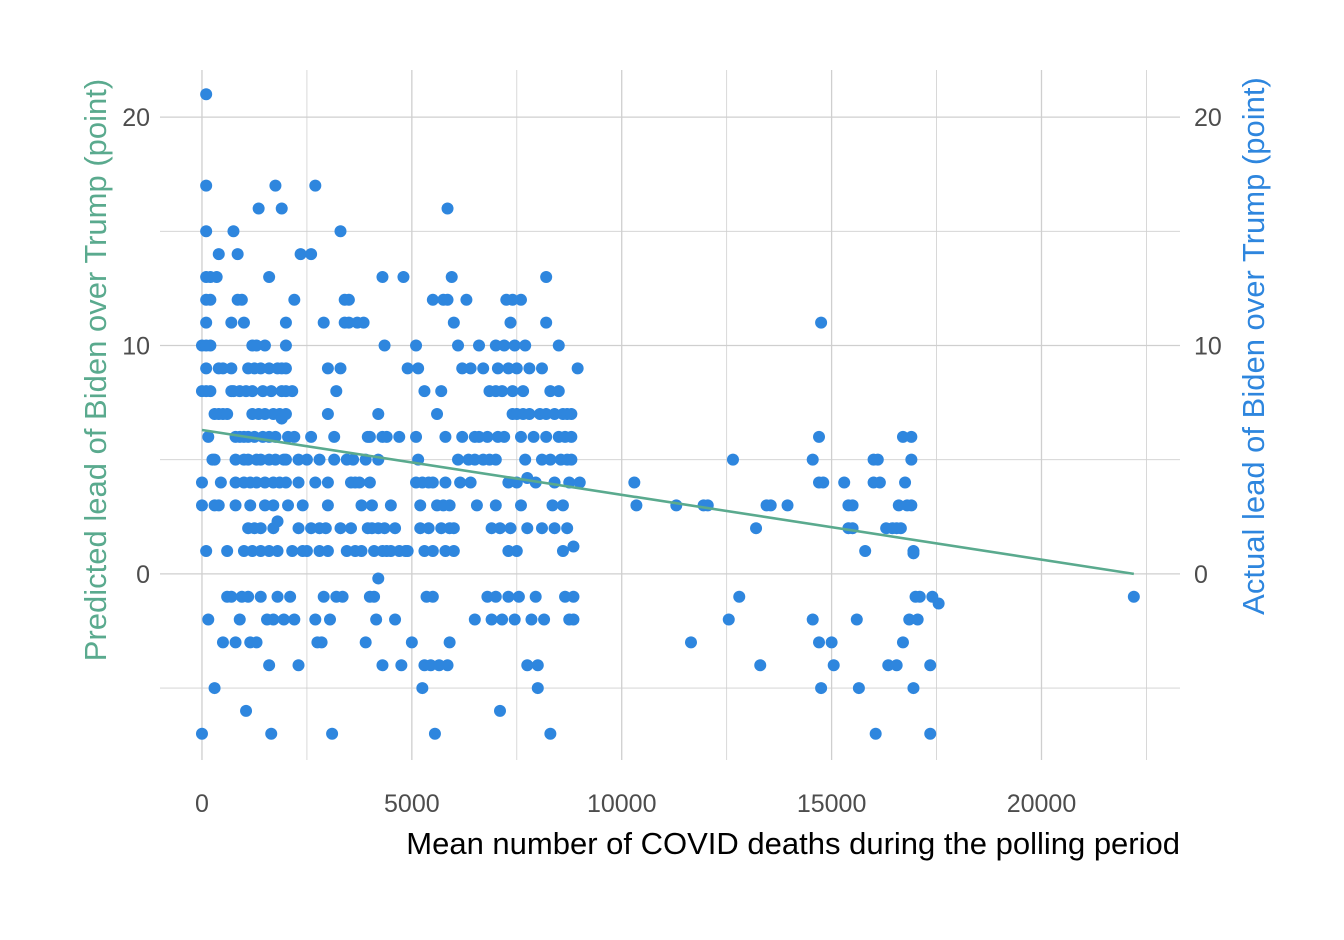 This screenshot has height=940, width=1344. What do you see at coordinates (1208, 118) in the screenshot?
I see `right-y-tick-label: 20` at bounding box center [1208, 118].